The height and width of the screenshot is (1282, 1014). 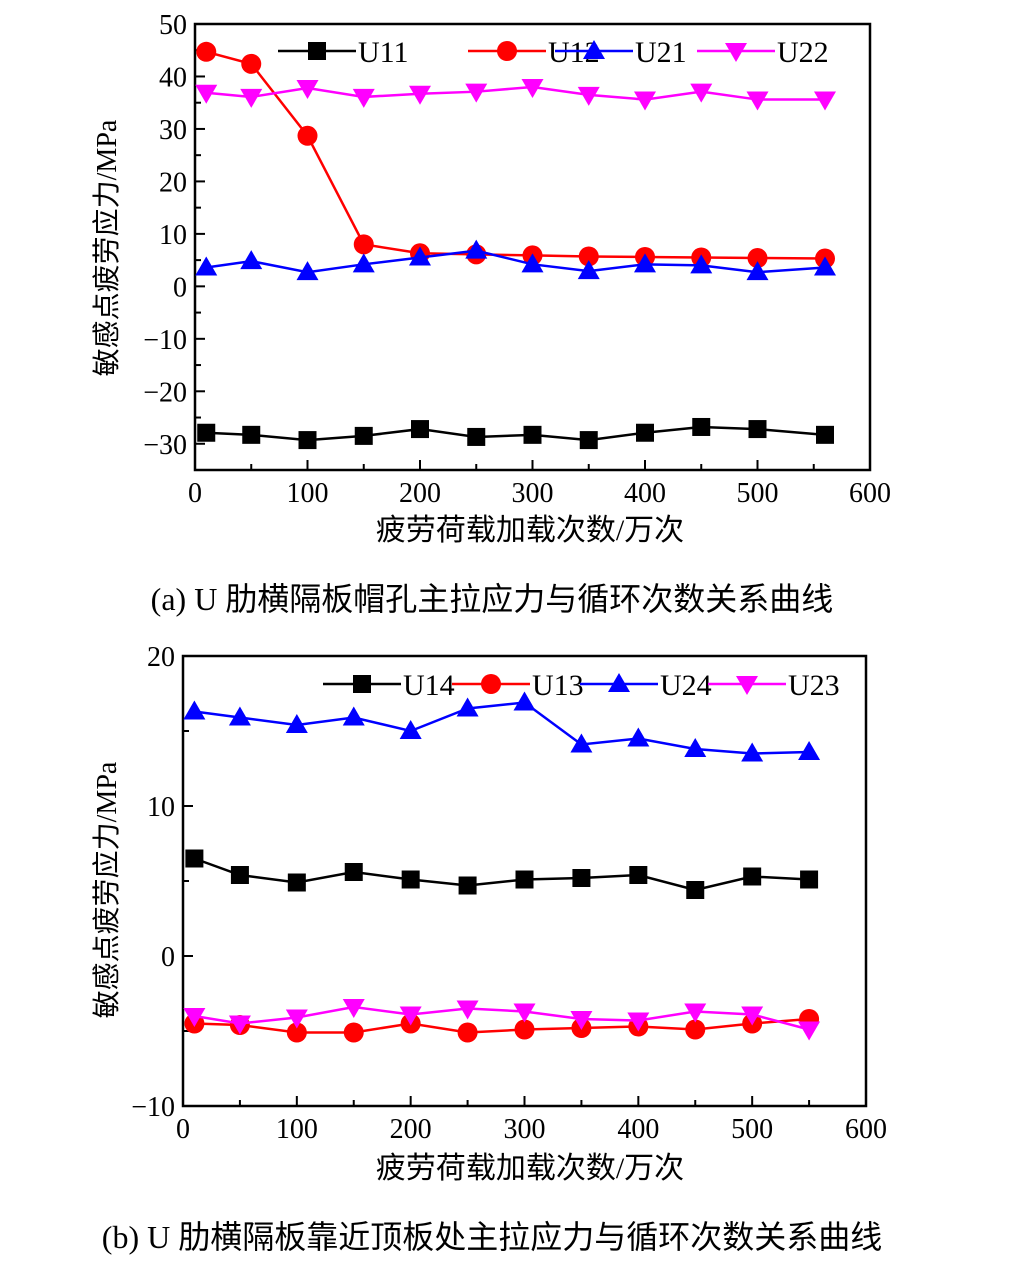 What do you see at coordinates (180, 287) in the screenshot?
I see `y-tick-label: 0` at bounding box center [180, 287].